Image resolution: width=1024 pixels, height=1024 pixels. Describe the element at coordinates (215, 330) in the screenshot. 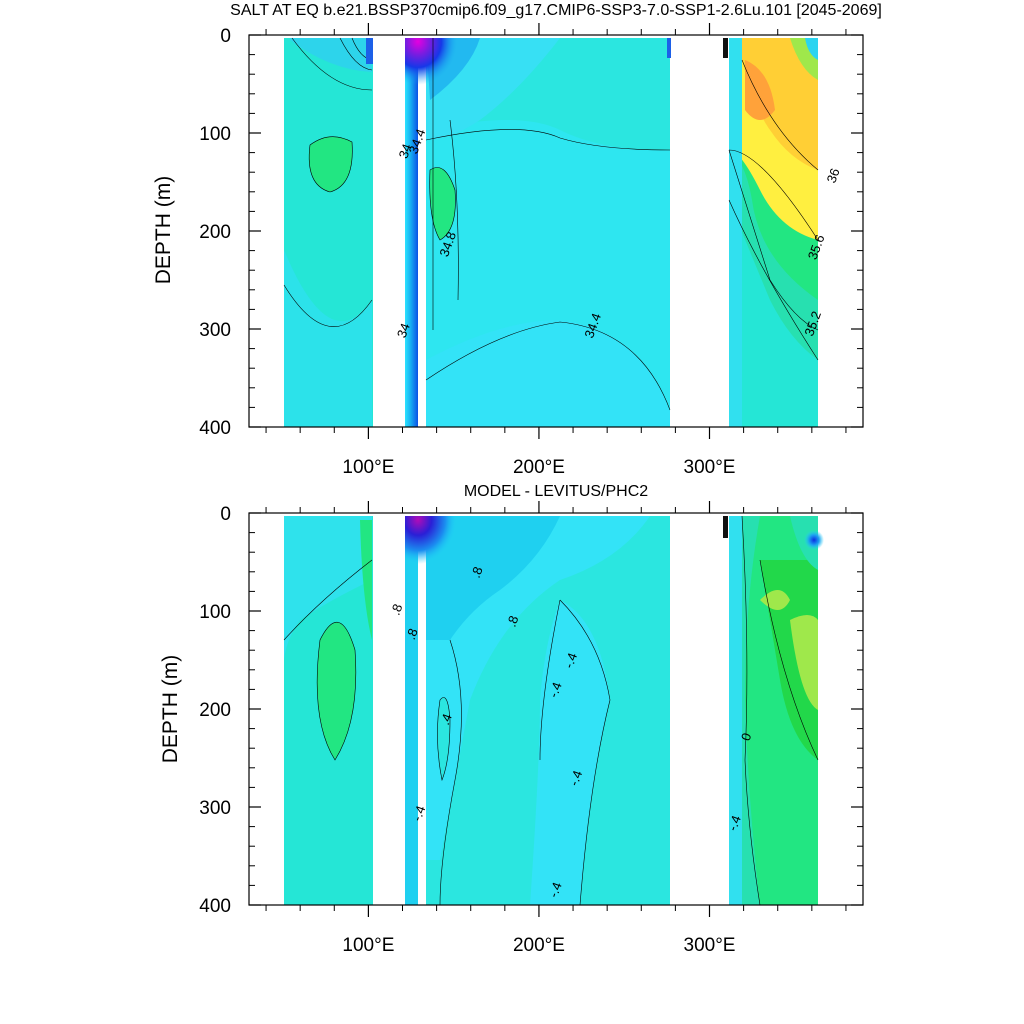

I see `top-y-tick-label: 300` at that location.